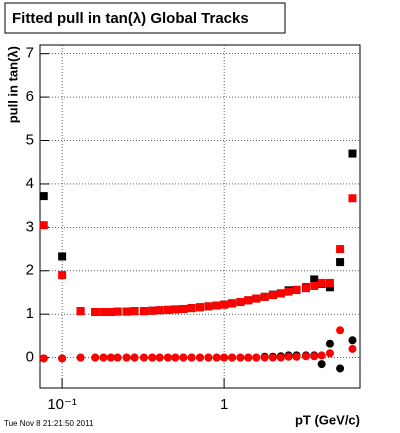 This screenshot has width=400, height=433. Describe the element at coordinates (30, 183) in the screenshot. I see `y-tick-label: 4` at that location.